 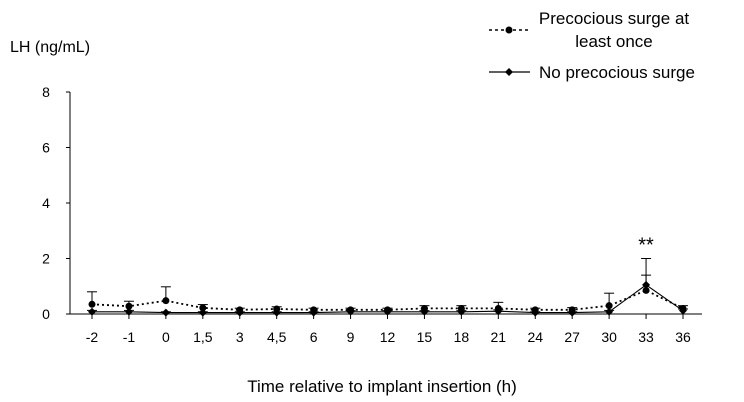 What do you see at coordinates (351, 337) in the screenshot?
I see `x-tick-label: 9` at bounding box center [351, 337].